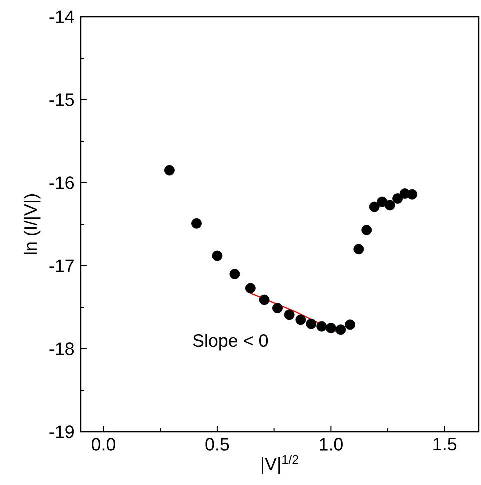 The image size is (481, 485). What do you see at coordinates (62, 349) in the screenshot?
I see `y-tick-label: -18` at bounding box center [62, 349].